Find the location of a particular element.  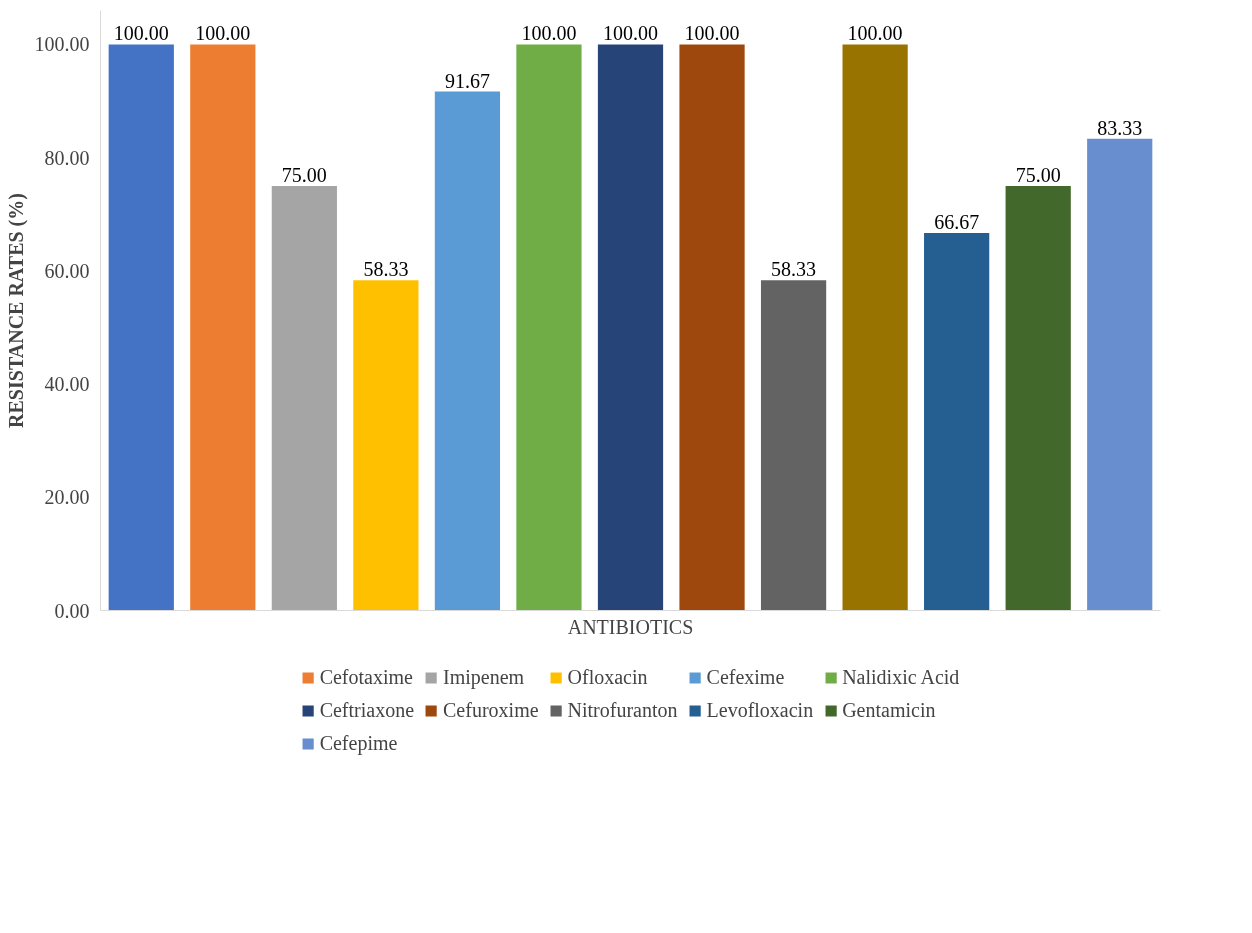

y-tick-label: 80.00 is located at coordinates (67, 157).